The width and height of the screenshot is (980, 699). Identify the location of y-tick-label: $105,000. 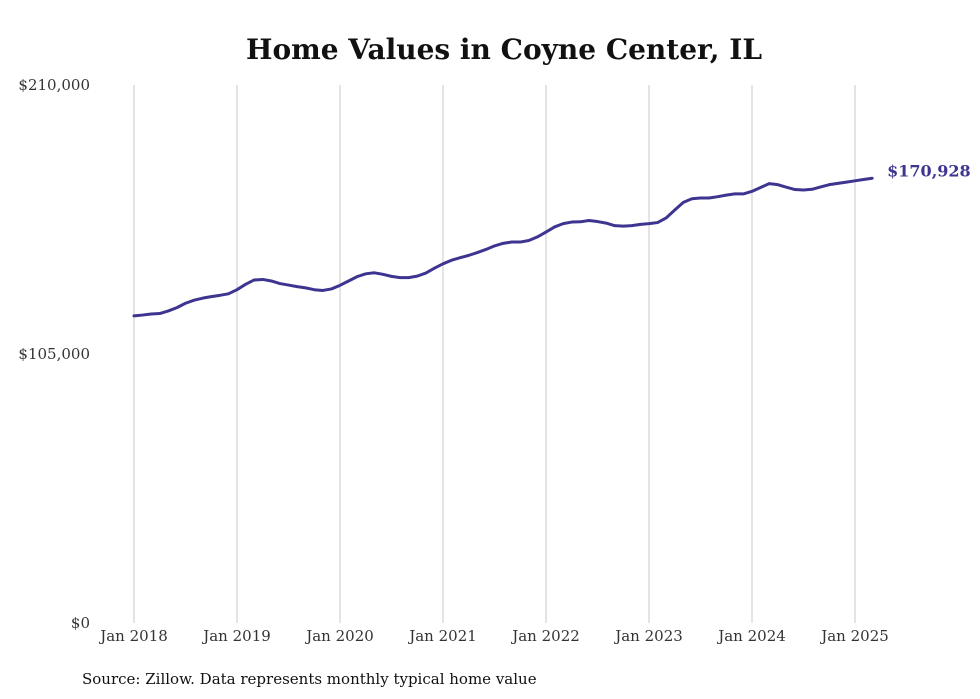
(54, 354).